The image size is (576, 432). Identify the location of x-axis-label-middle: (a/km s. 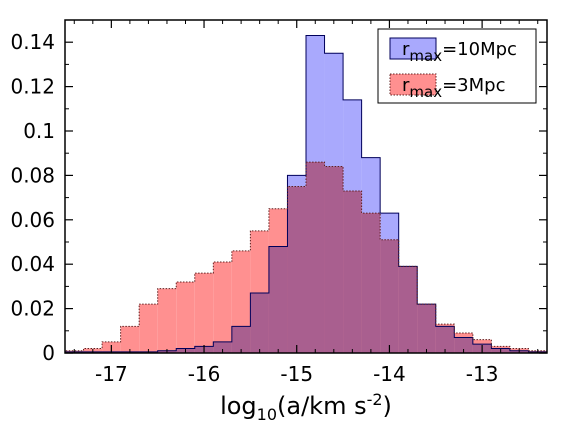
(322, 406).